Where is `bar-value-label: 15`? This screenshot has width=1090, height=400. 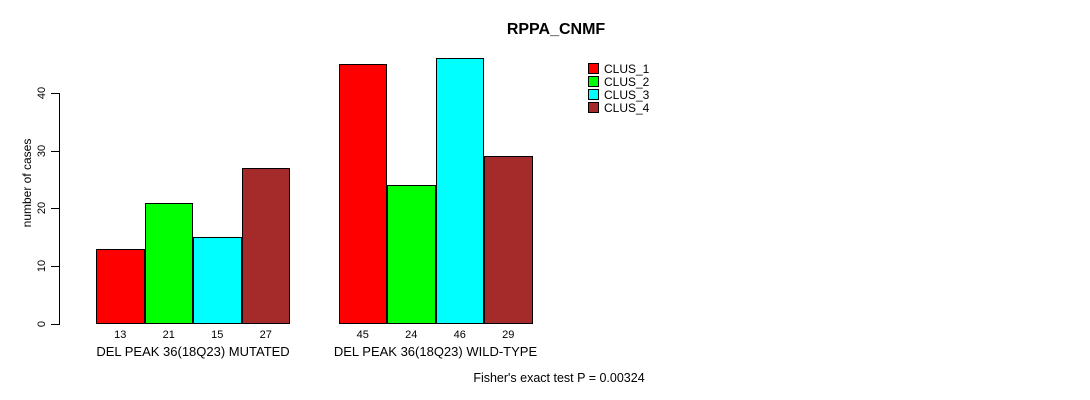 bar-value-label: 15 is located at coordinates (217, 335).